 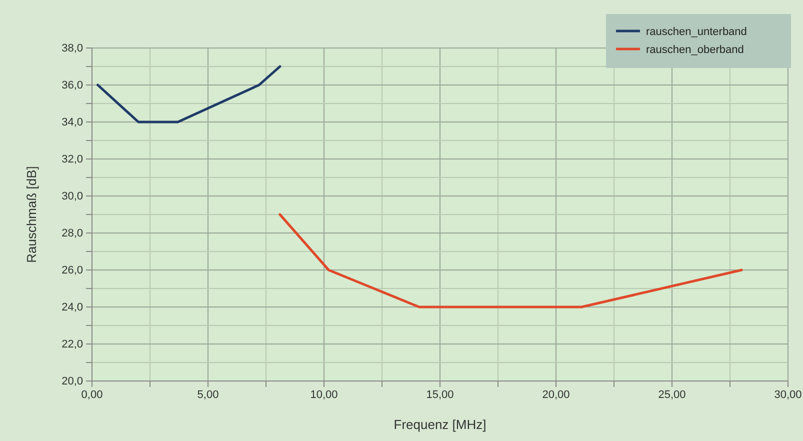 I want to click on x-tick-label: 0,00, so click(x=92, y=394).